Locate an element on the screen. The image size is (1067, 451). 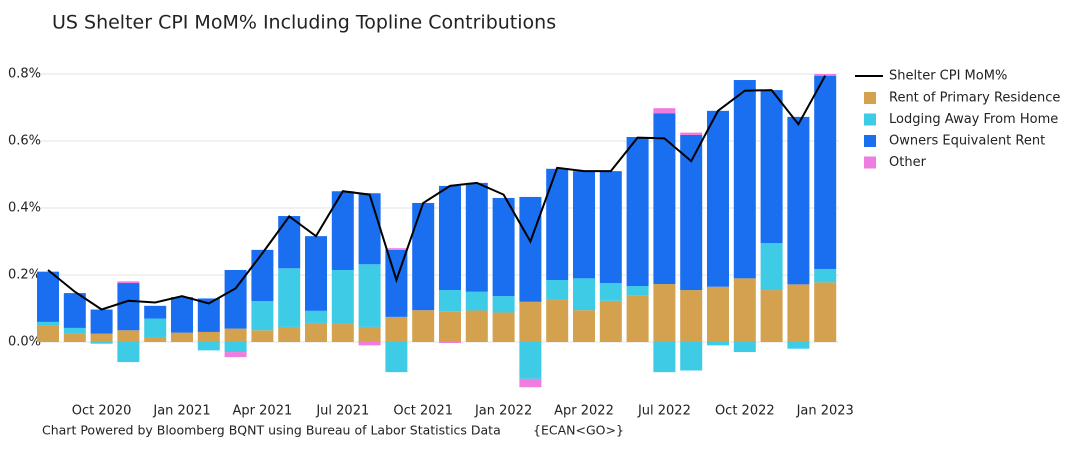
x-tick-label: Apr 2022 is located at coordinates (584, 411).